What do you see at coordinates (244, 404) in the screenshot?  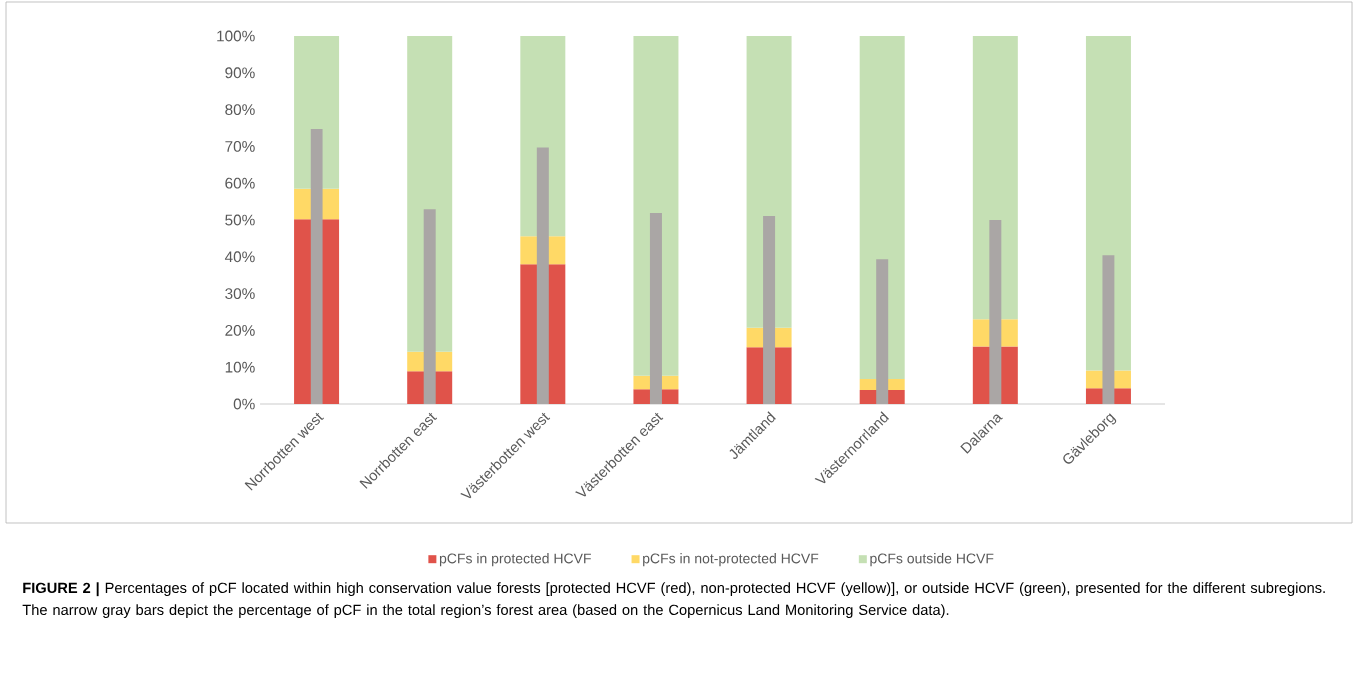 I see `y-tick-label: 0%` at bounding box center [244, 404].